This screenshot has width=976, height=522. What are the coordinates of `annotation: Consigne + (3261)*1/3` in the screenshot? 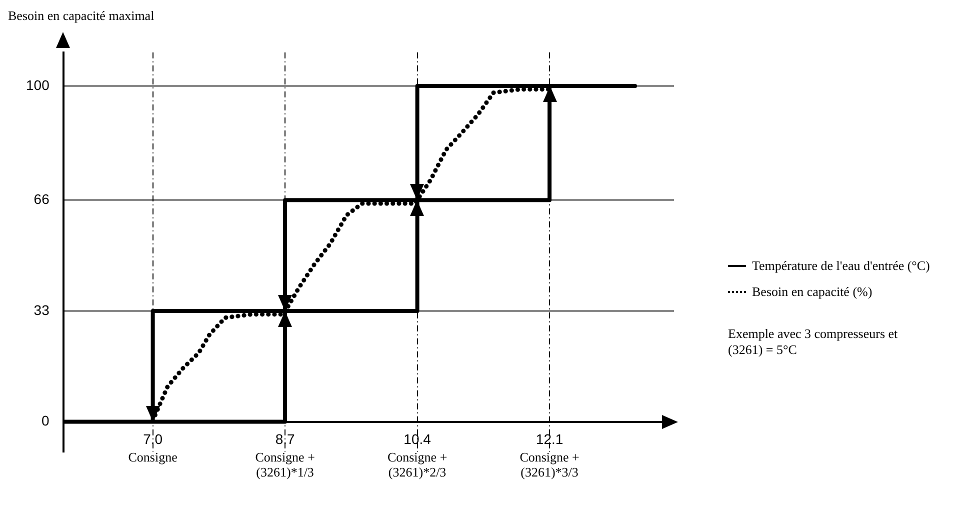 It's located at (285, 465).